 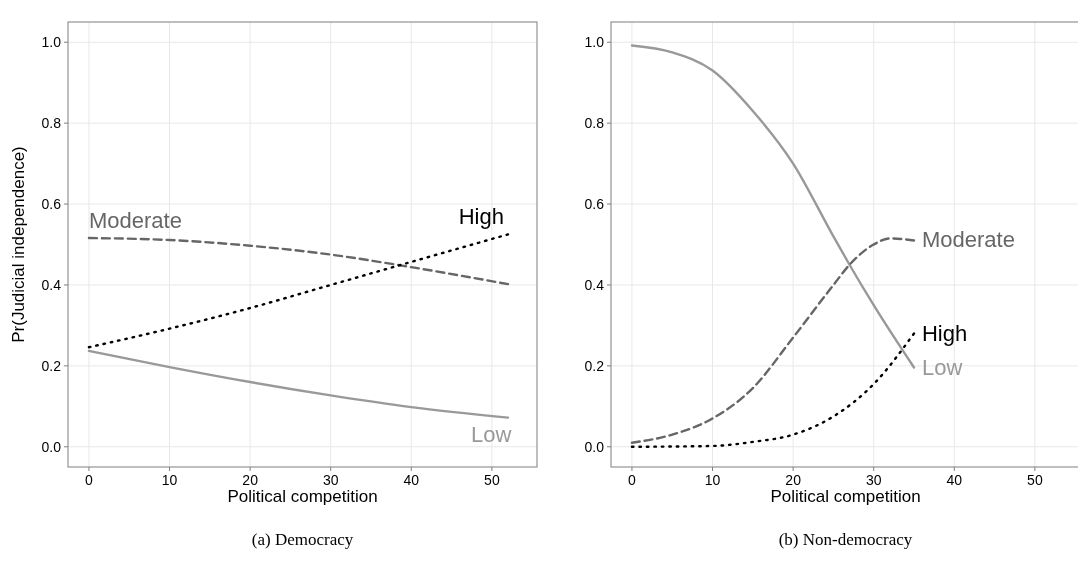 I want to click on text: (b) Non-democracy, so click(x=845, y=539).